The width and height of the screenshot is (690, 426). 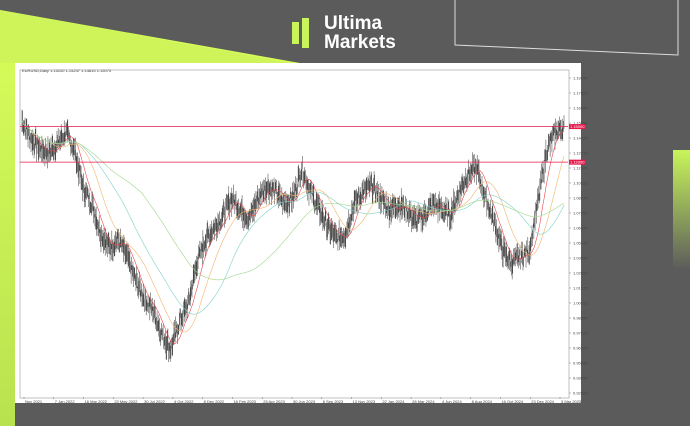 I want to click on x-tick-label: 25 Apr 2023, so click(x=274, y=401).